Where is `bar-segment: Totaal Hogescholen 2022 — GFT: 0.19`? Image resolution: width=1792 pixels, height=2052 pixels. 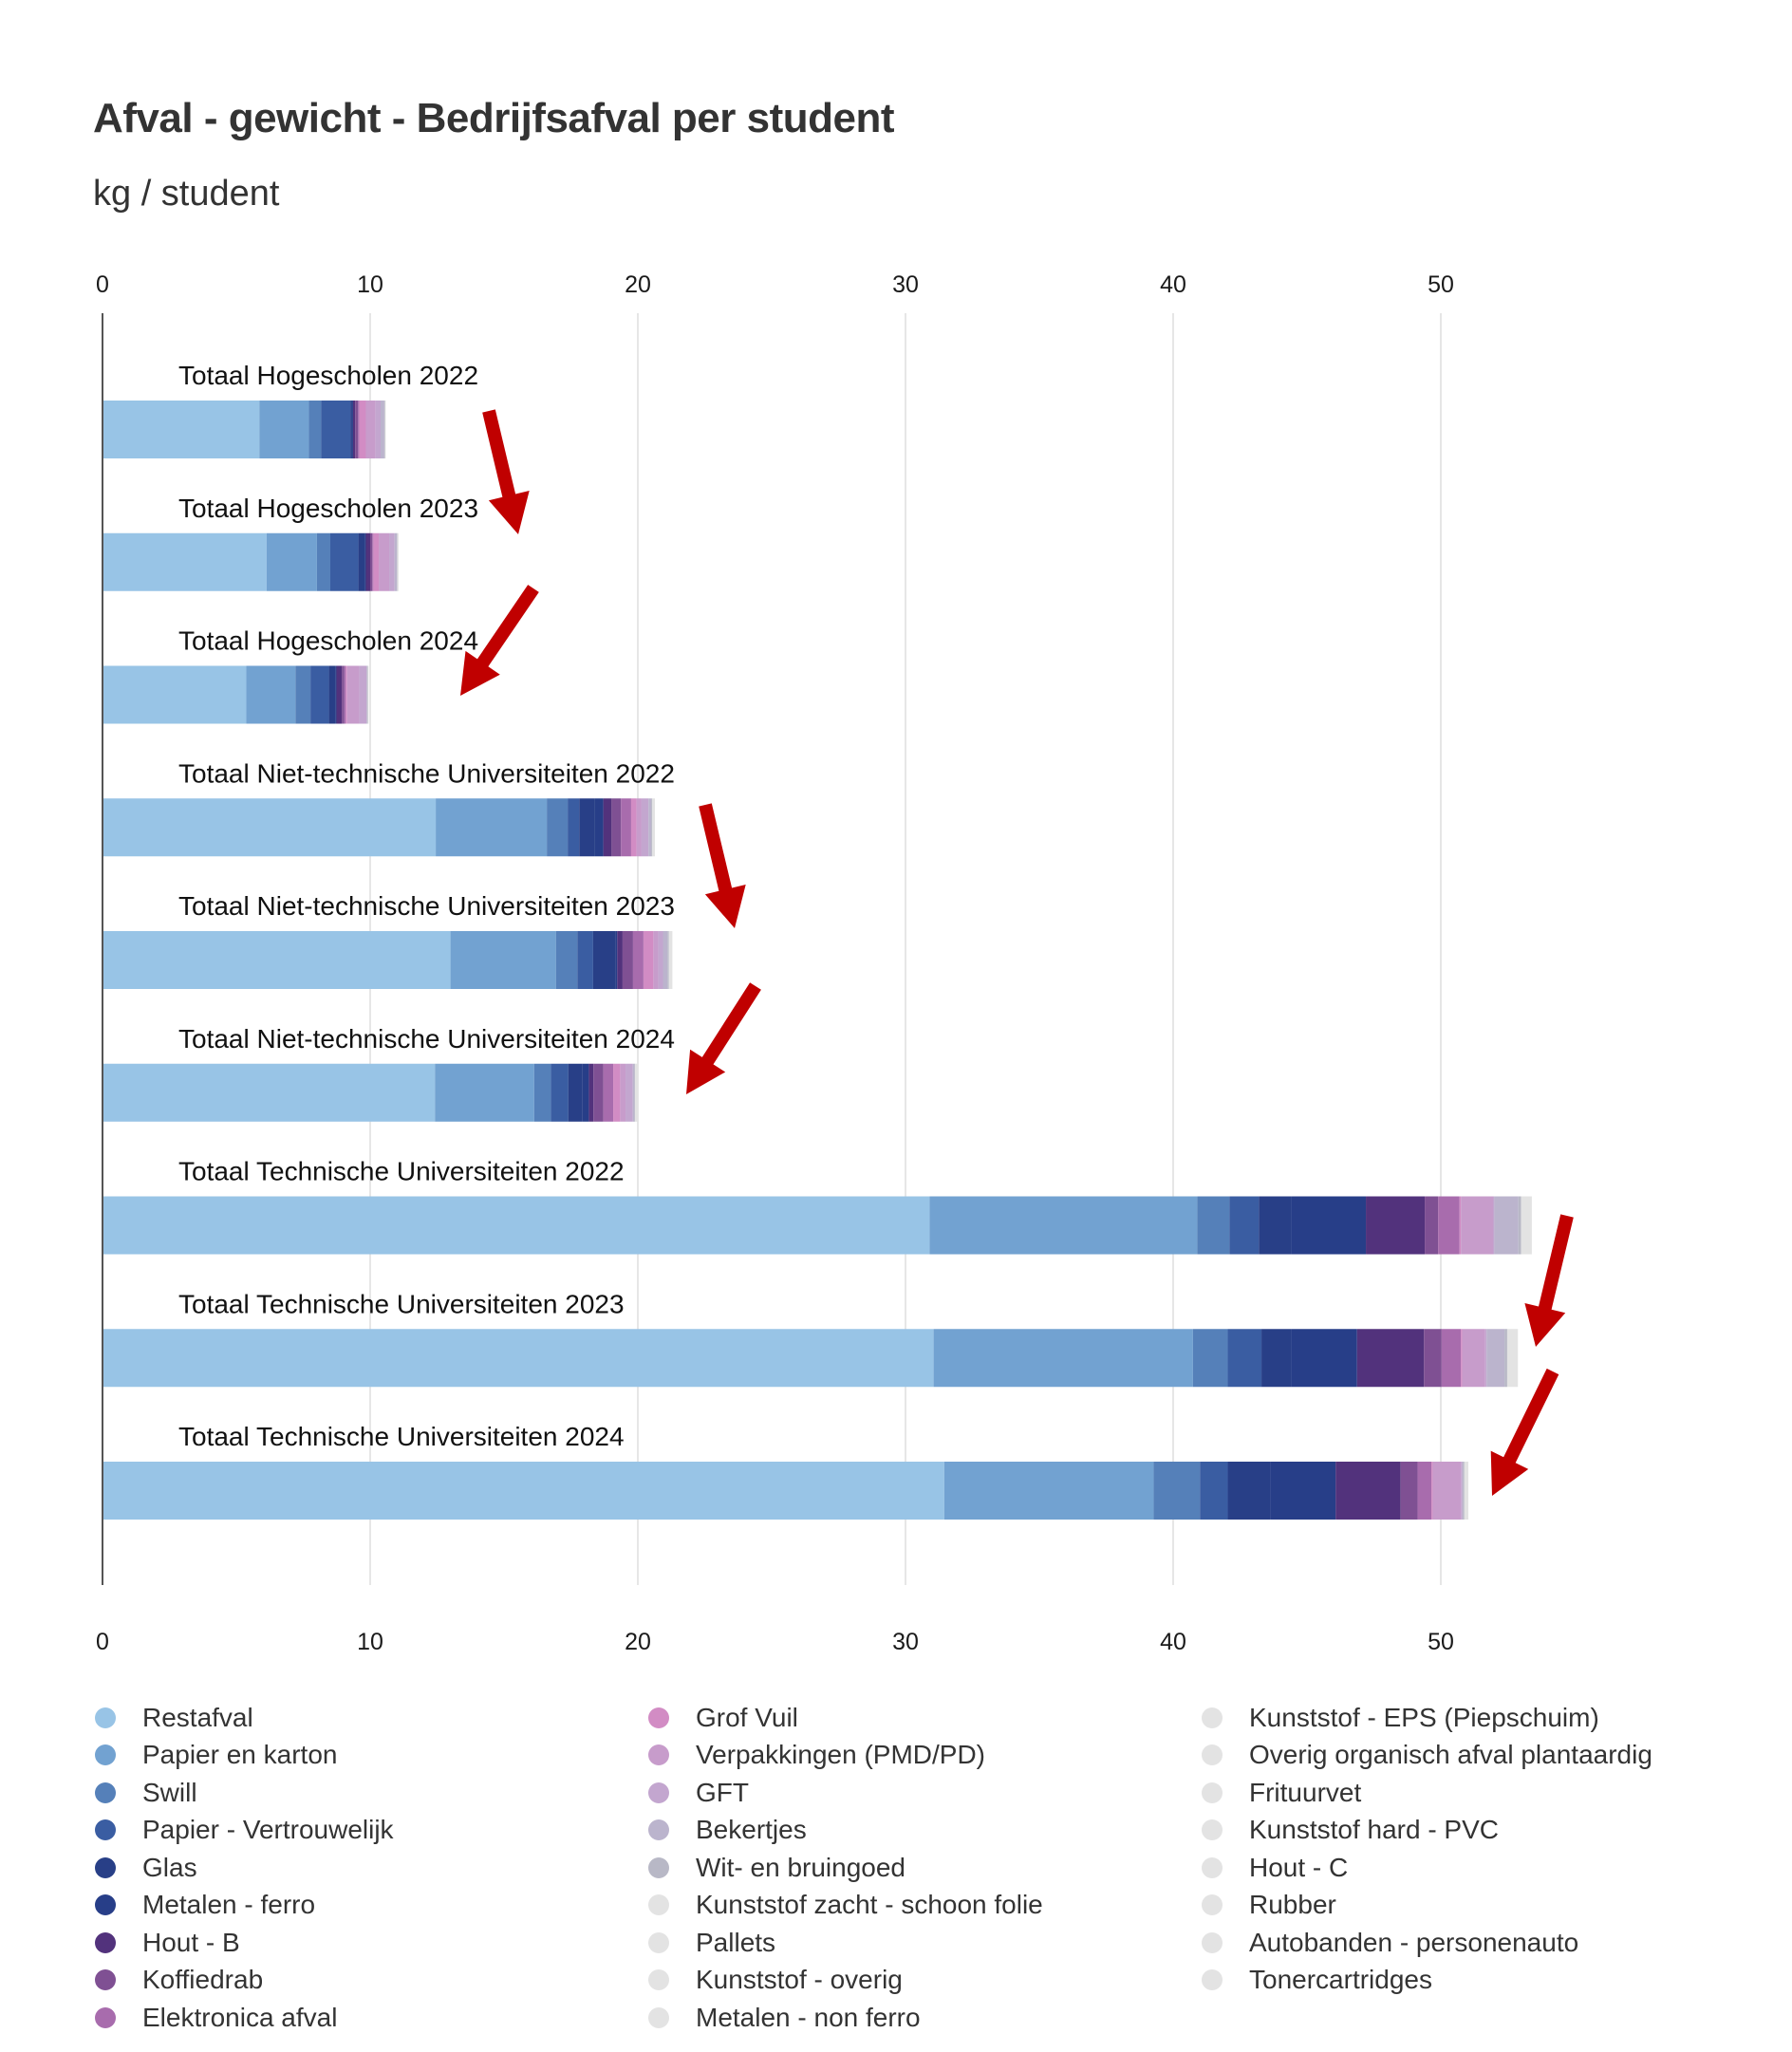
bar-segment: Totaal Hogescholen 2022 — GFT: 0.19 is located at coordinates (378, 429).